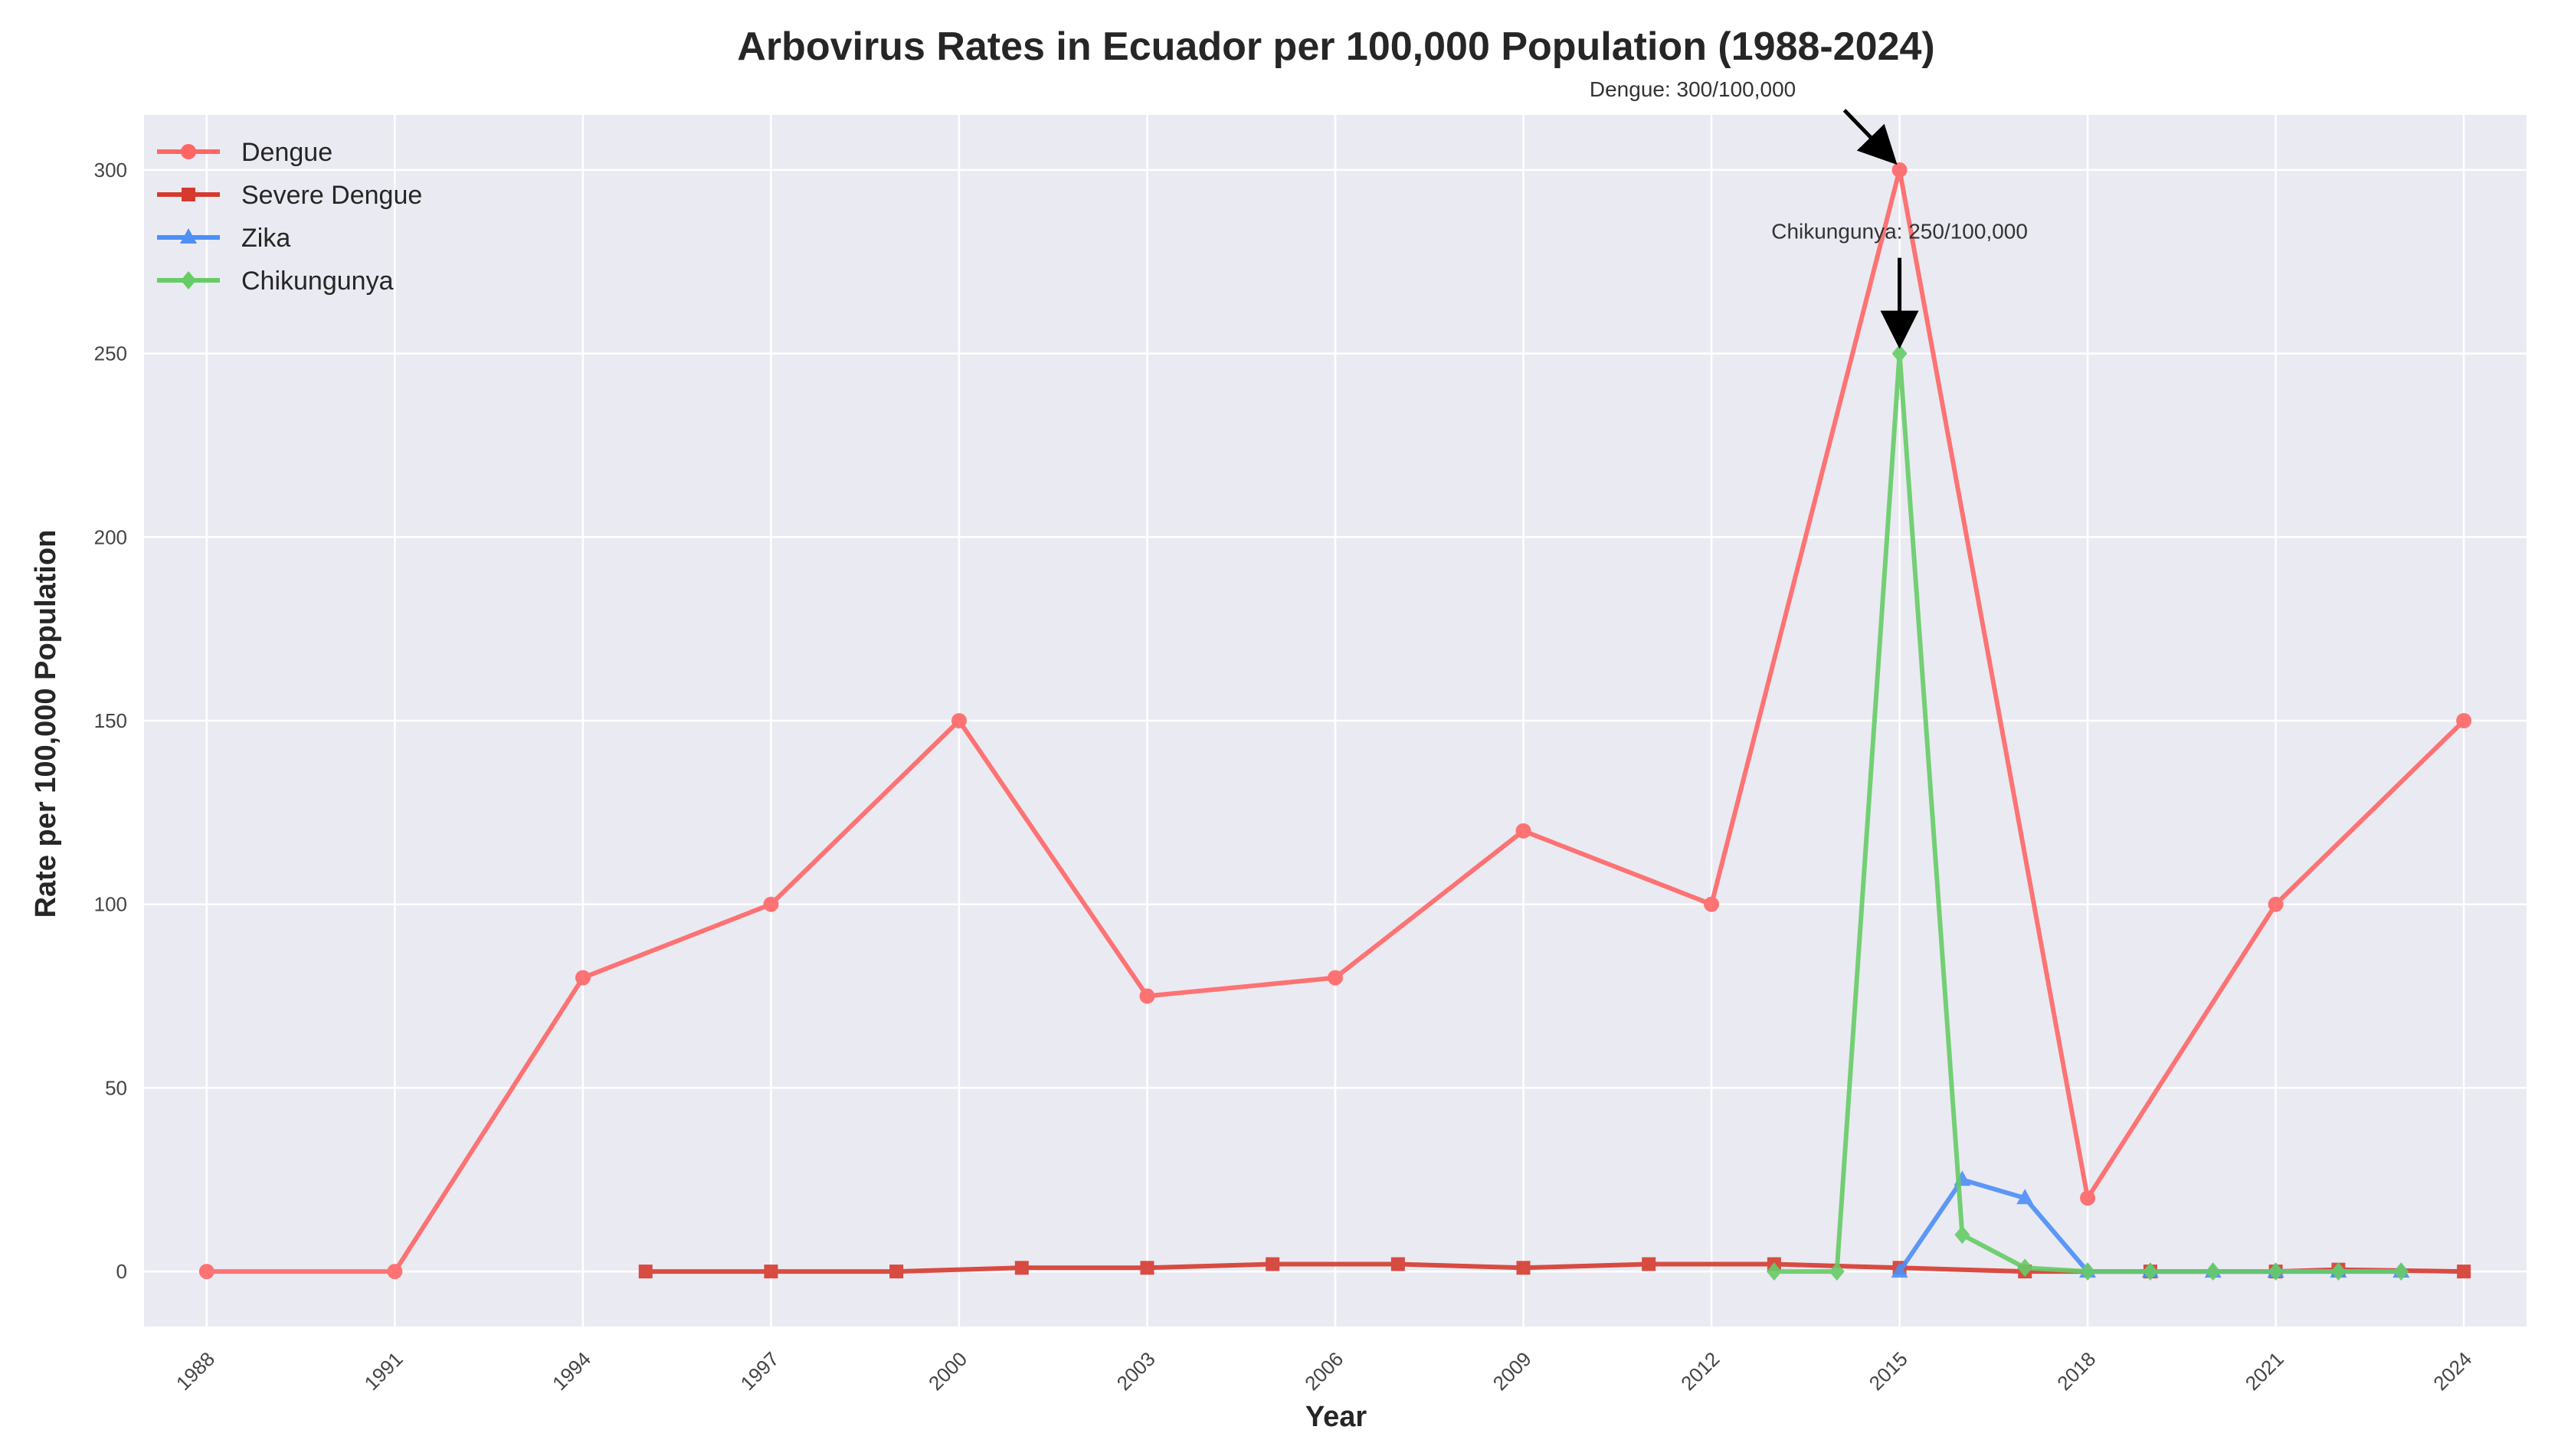 Image resolution: width=2561 pixels, height=1456 pixels. I want to click on legend-label-chikungunya: Chikungunya, so click(318, 281).